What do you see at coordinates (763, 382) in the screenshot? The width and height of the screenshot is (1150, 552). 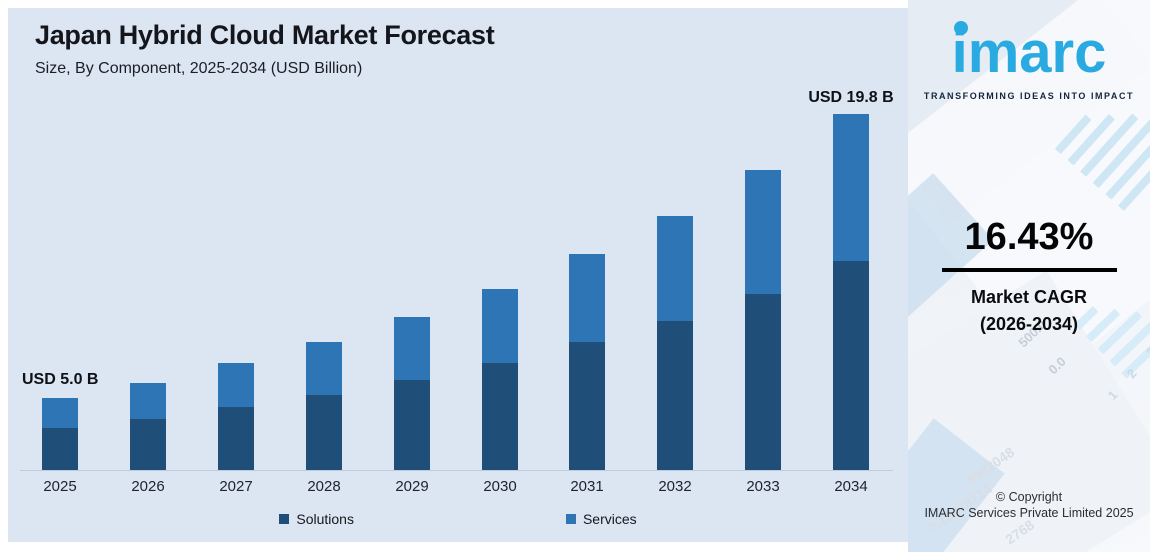 I see `bar-2033-solutions-segment` at bounding box center [763, 382].